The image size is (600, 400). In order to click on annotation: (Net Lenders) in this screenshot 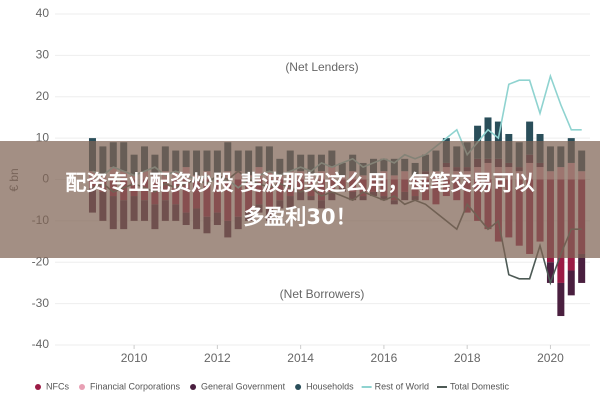, I will do `click(321, 67)`.